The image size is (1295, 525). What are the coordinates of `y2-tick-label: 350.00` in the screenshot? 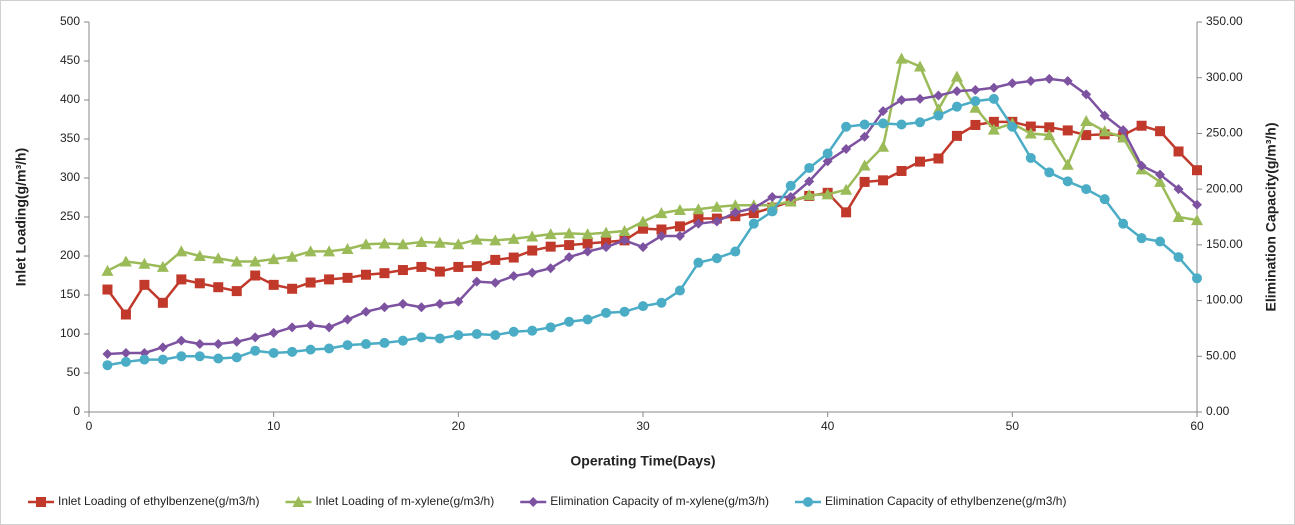 It's located at (1224, 21).